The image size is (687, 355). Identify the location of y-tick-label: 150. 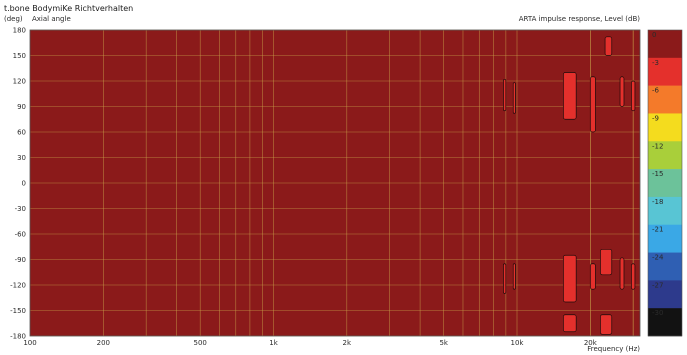
(19, 56).